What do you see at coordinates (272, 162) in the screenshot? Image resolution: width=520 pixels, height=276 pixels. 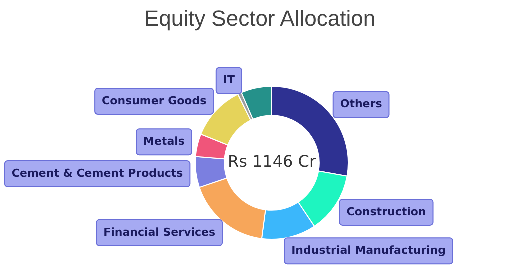 I see `text: Rs 1146 Cr` at bounding box center [272, 162].